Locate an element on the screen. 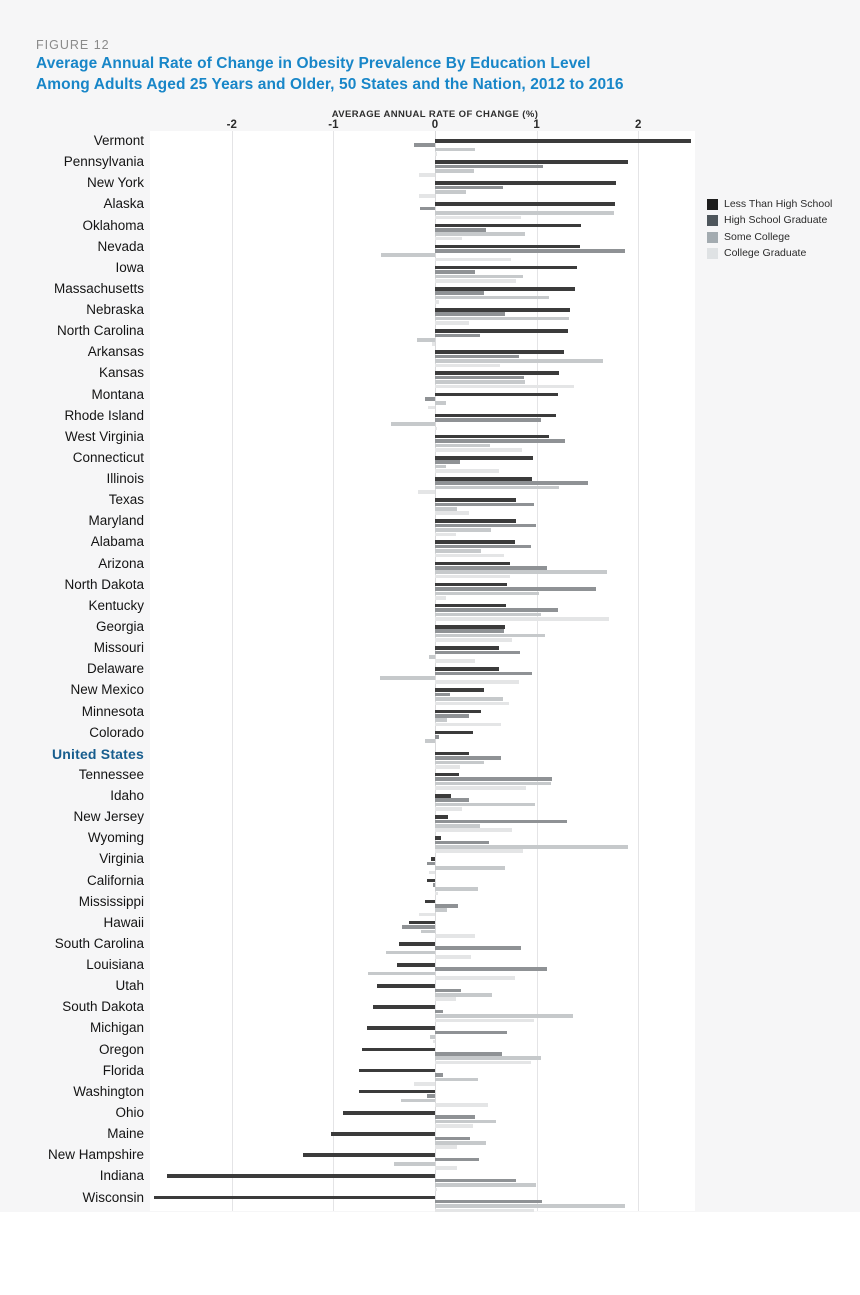  bar-montana-high-school-graduate is located at coordinates (429, 398).